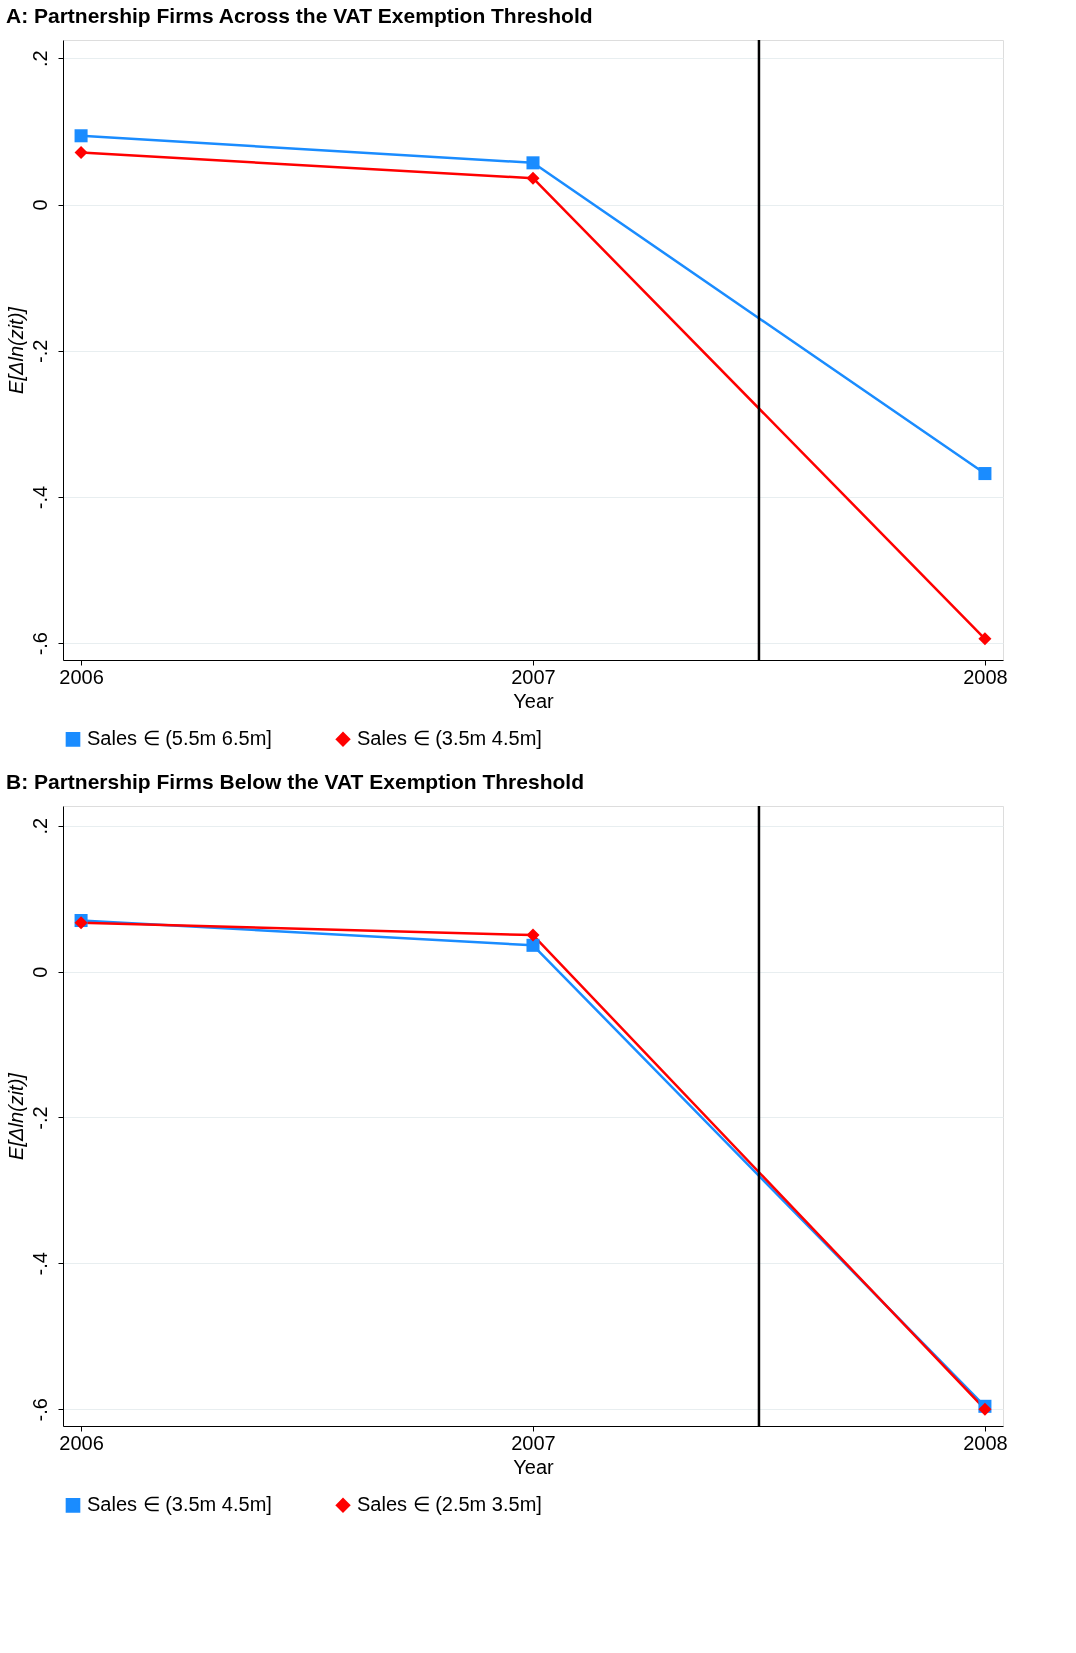 This screenshot has height=1653, width=1076. What do you see at coordinates (179, 738) in the screenshot?
I see `legend-label: Sales ∈ (5.5m 6.5m]` at bounding box center [179, 738].